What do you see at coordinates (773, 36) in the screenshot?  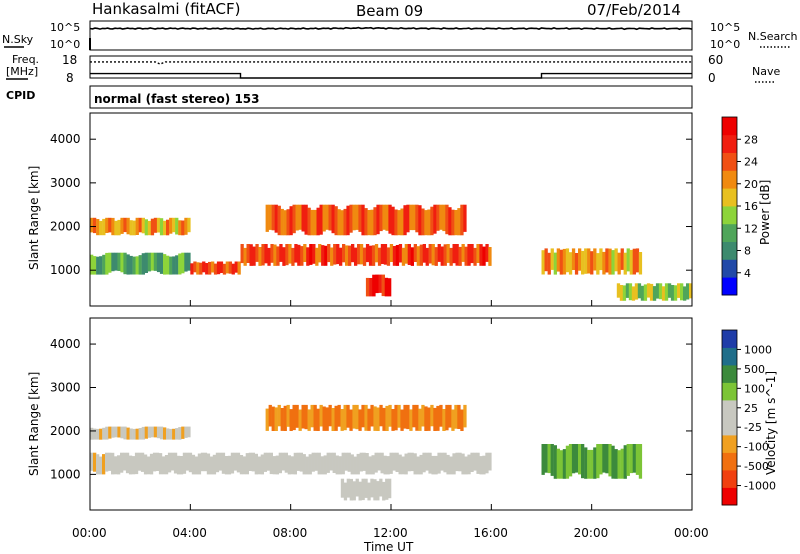 I see `noise-right-label: N.Search` at bounding box center [773, 36].